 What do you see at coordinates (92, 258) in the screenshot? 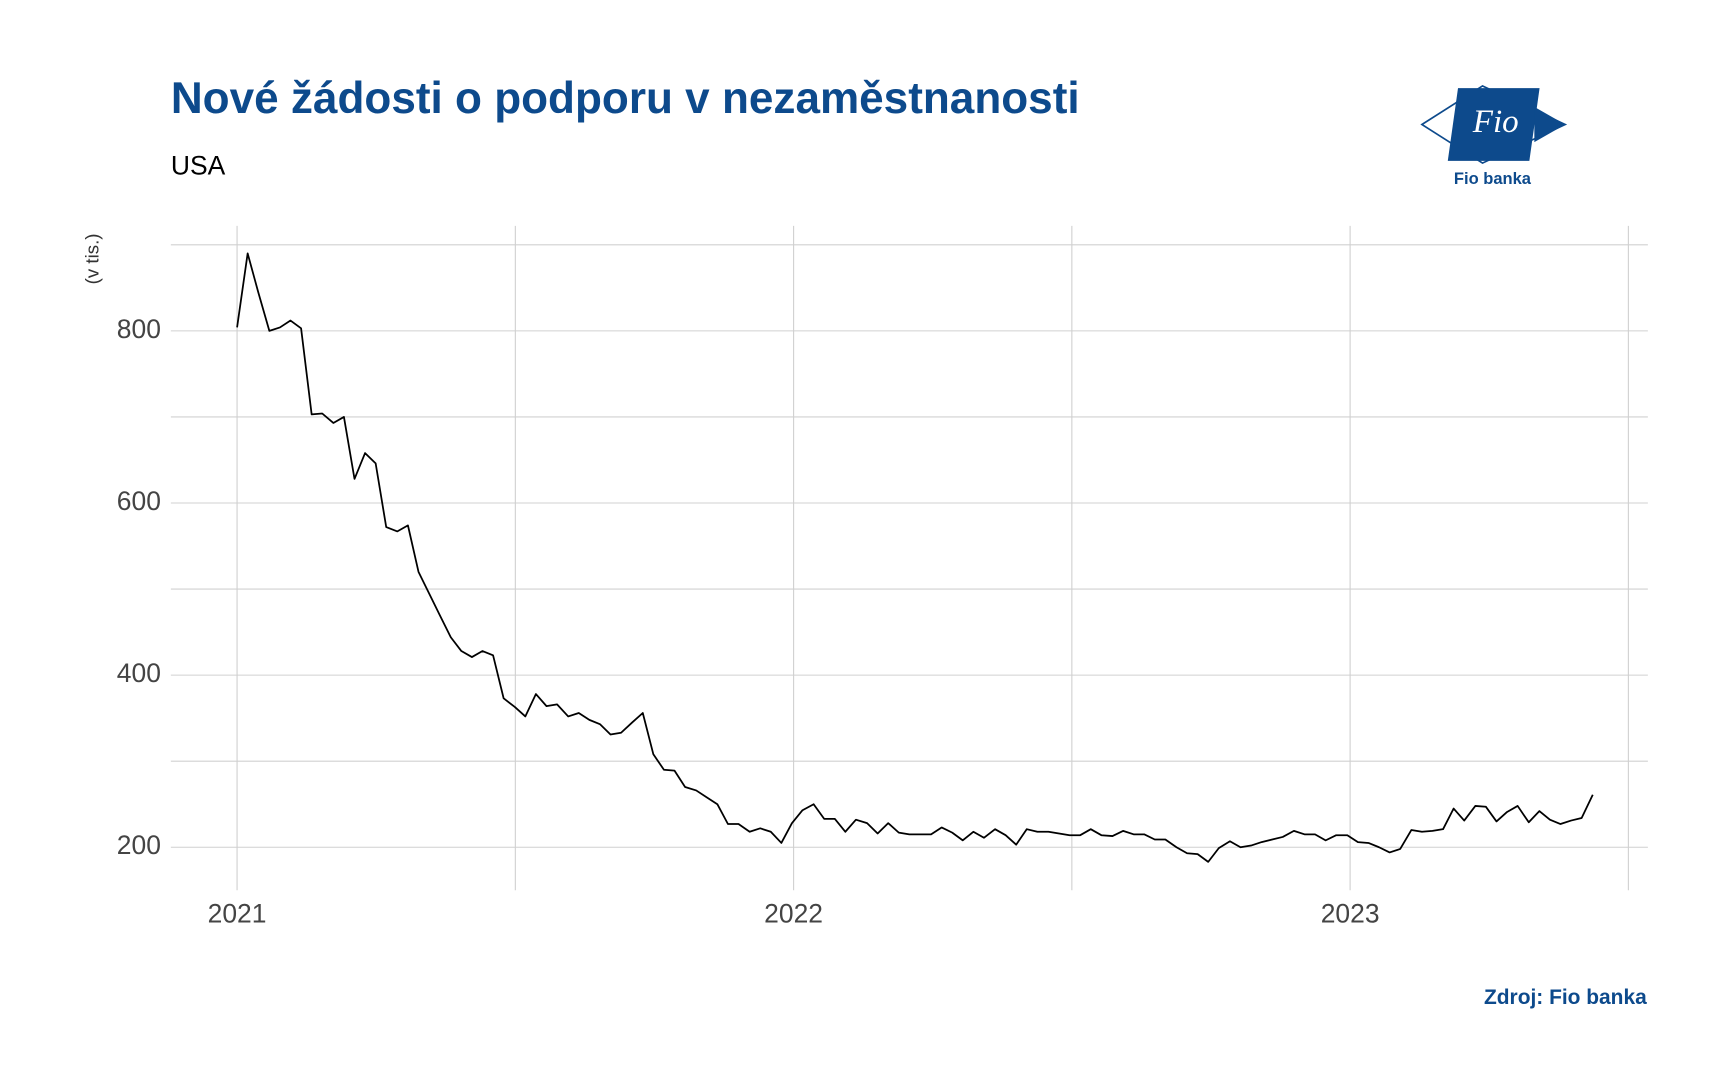
I see `y-axis-label: (v tis.)` at bounding box center [92, 258].